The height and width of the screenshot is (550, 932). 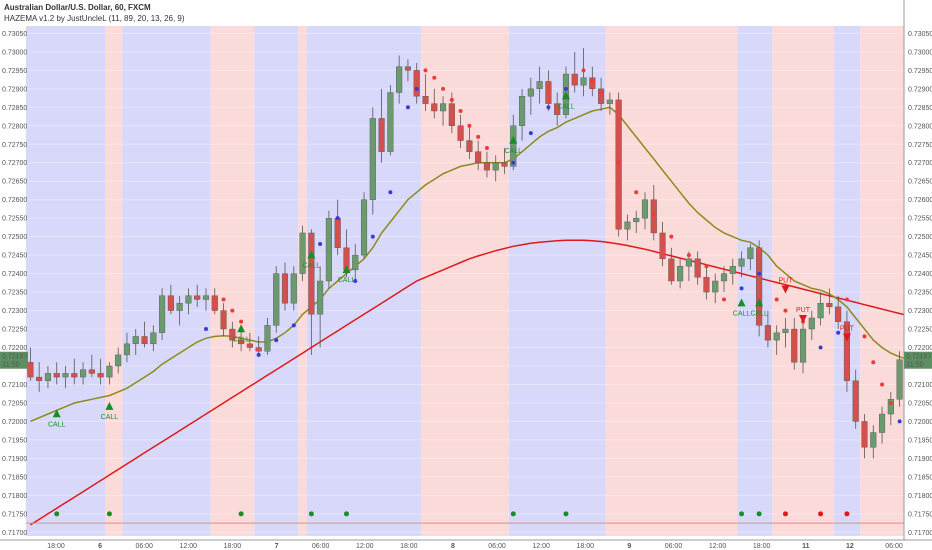 I want to click on chart-symbol-title: Australian Dollar/U.S. Dollar, 60, FXCM, so click(x=77, y=7).